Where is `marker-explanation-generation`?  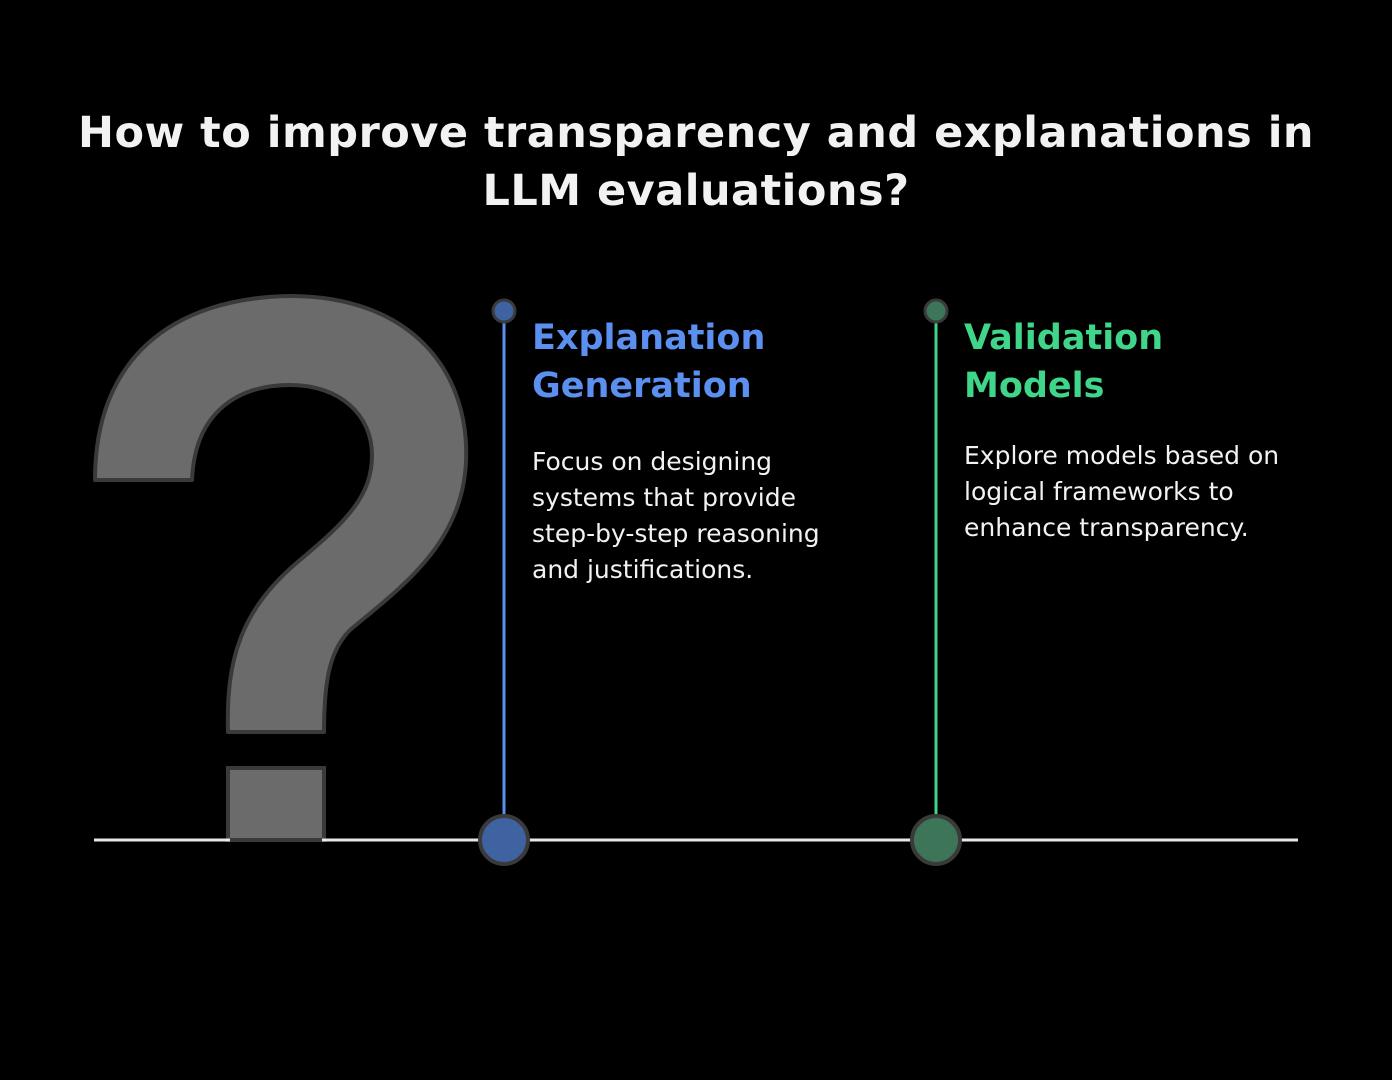 marker-explanation-generation is located at coordinates (504, 582).